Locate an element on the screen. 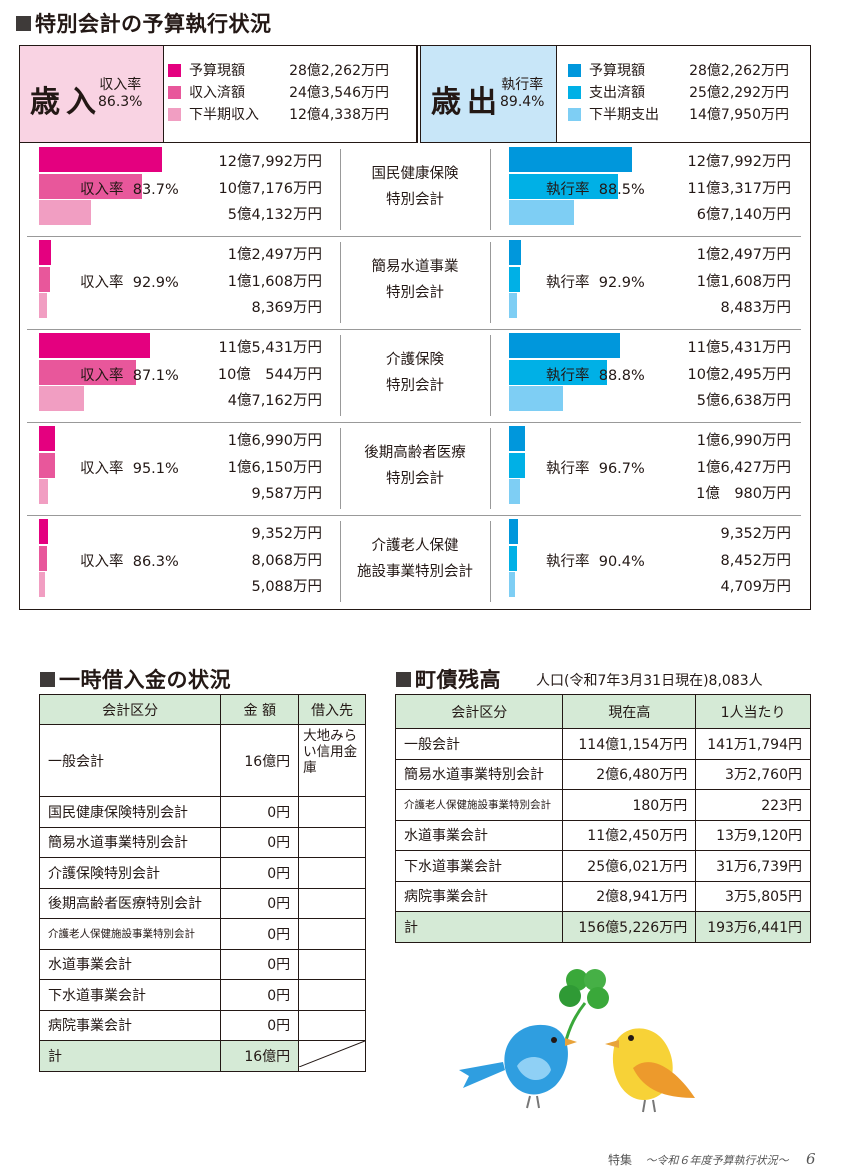 This screenshot has width=844, height=1175. legend-label: 収入済額 is located at coordinates (217, 93).